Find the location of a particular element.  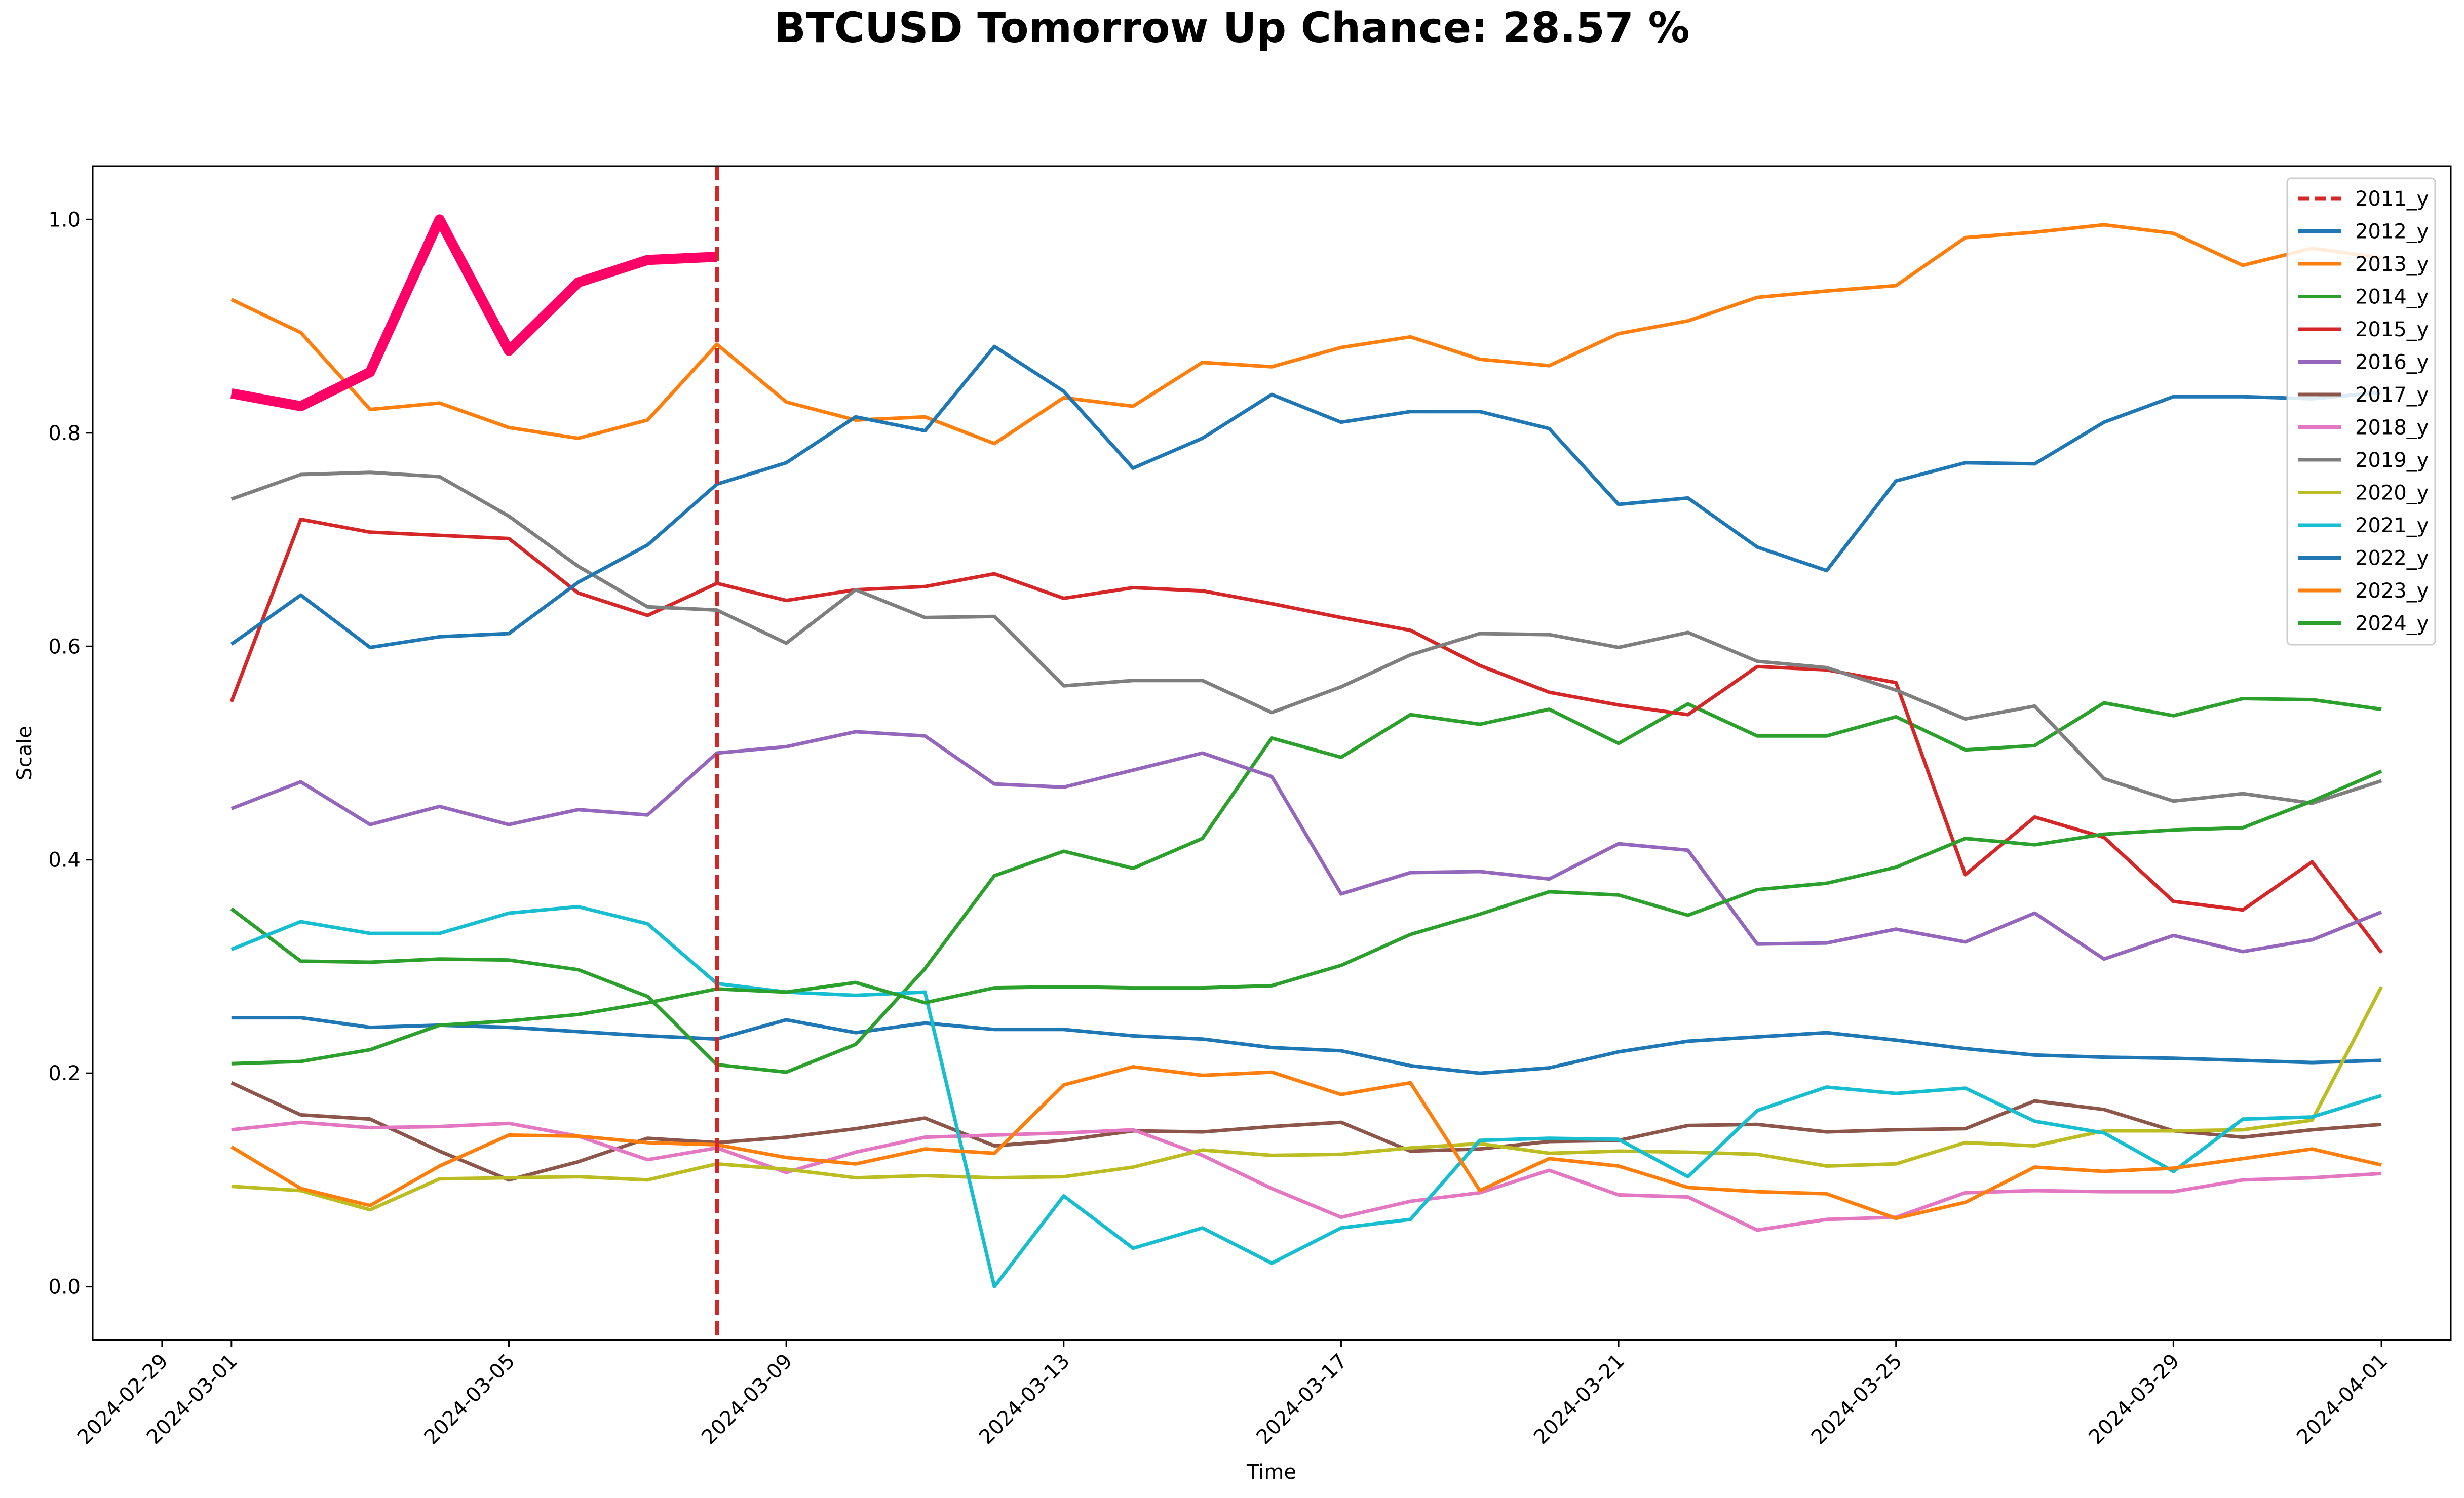

y-tick-label: 0.4 is located at coordinates (64, 860).